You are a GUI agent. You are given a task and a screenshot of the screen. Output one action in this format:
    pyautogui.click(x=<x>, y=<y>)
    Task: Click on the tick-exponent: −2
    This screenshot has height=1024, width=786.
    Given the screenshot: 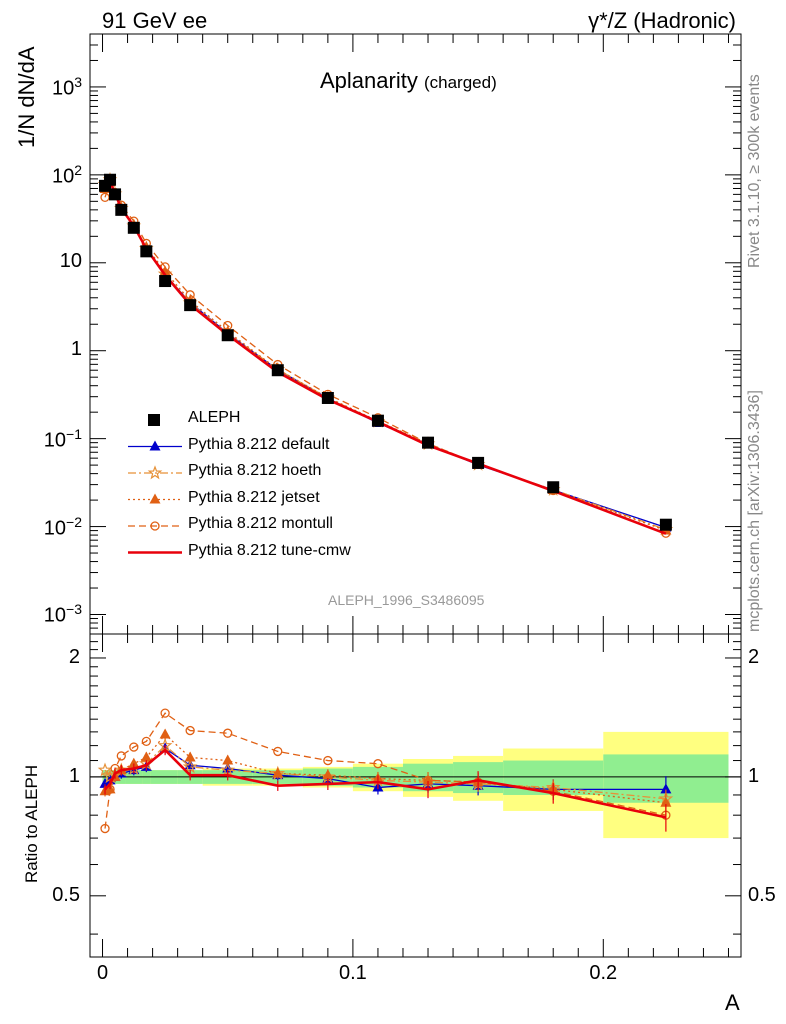 What is the action you would take?
    pyautogui.click(x=74, y=521)
    